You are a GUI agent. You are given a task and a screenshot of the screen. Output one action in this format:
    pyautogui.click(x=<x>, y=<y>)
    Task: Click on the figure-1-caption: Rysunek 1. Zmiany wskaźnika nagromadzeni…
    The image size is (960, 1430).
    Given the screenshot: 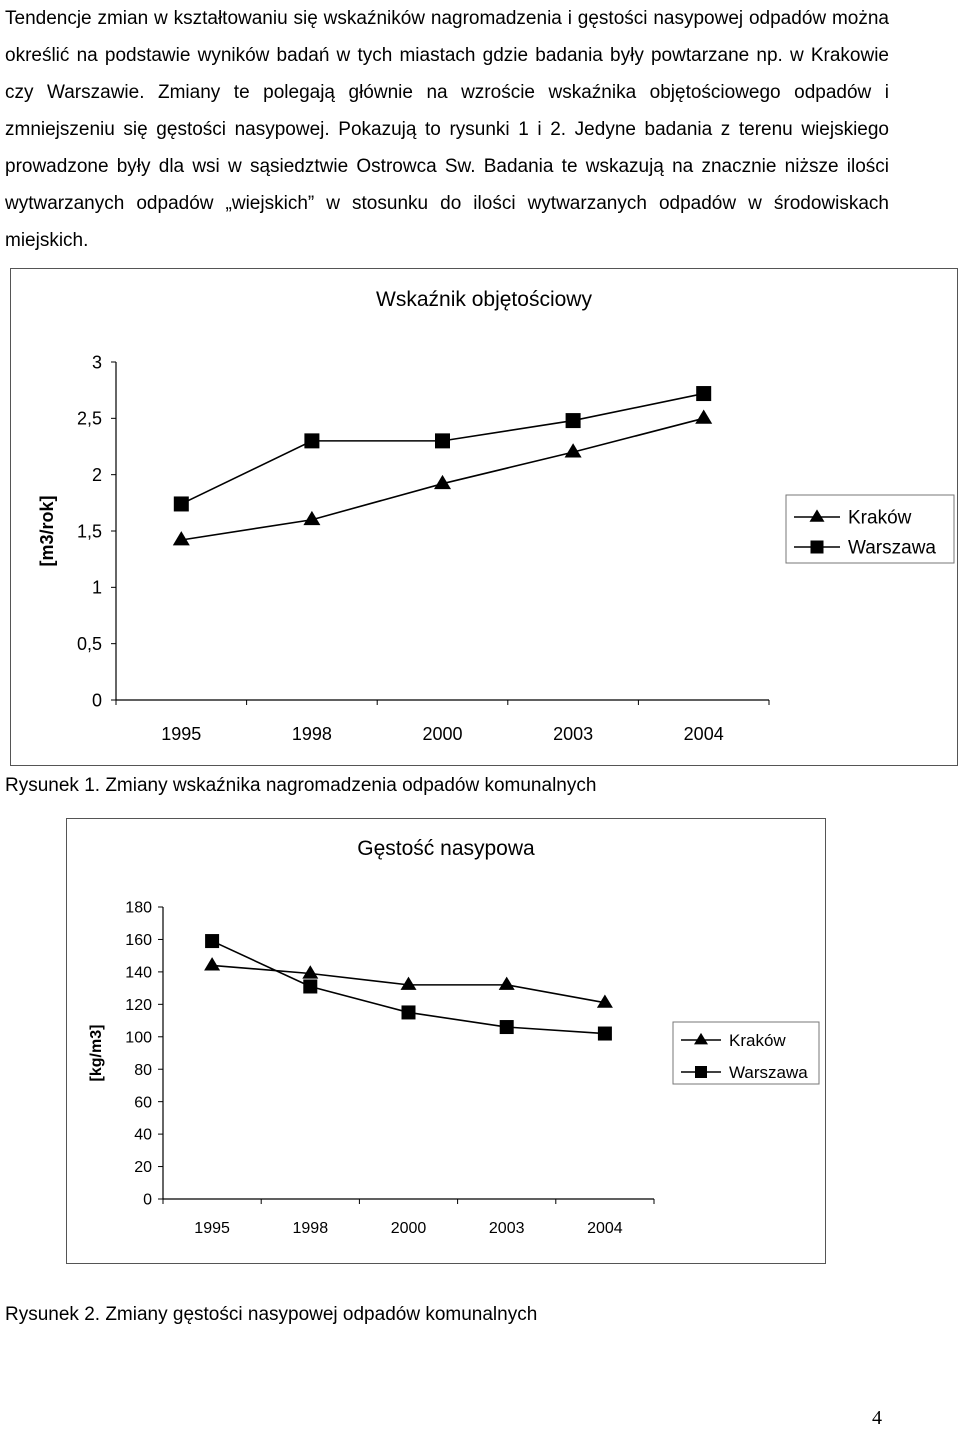 What is the action you would take?
    pyautogui.click(x=301, y=785)
    